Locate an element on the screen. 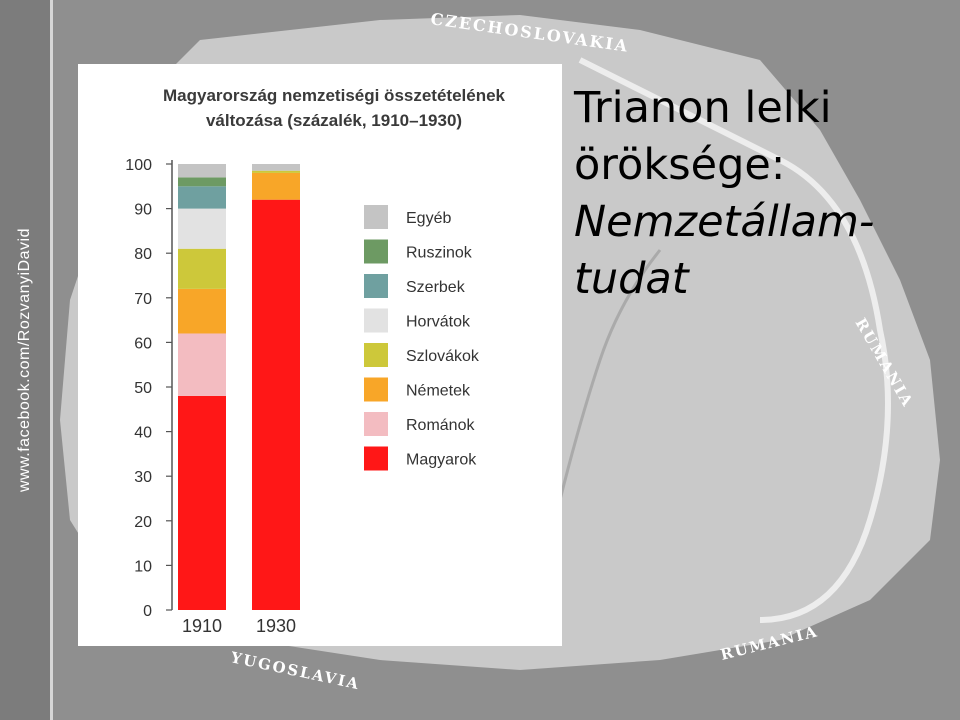 The height and width of the screenshot is (720, 960). slide-title-line-2: öröksége: is located at coordinates (680, 165).